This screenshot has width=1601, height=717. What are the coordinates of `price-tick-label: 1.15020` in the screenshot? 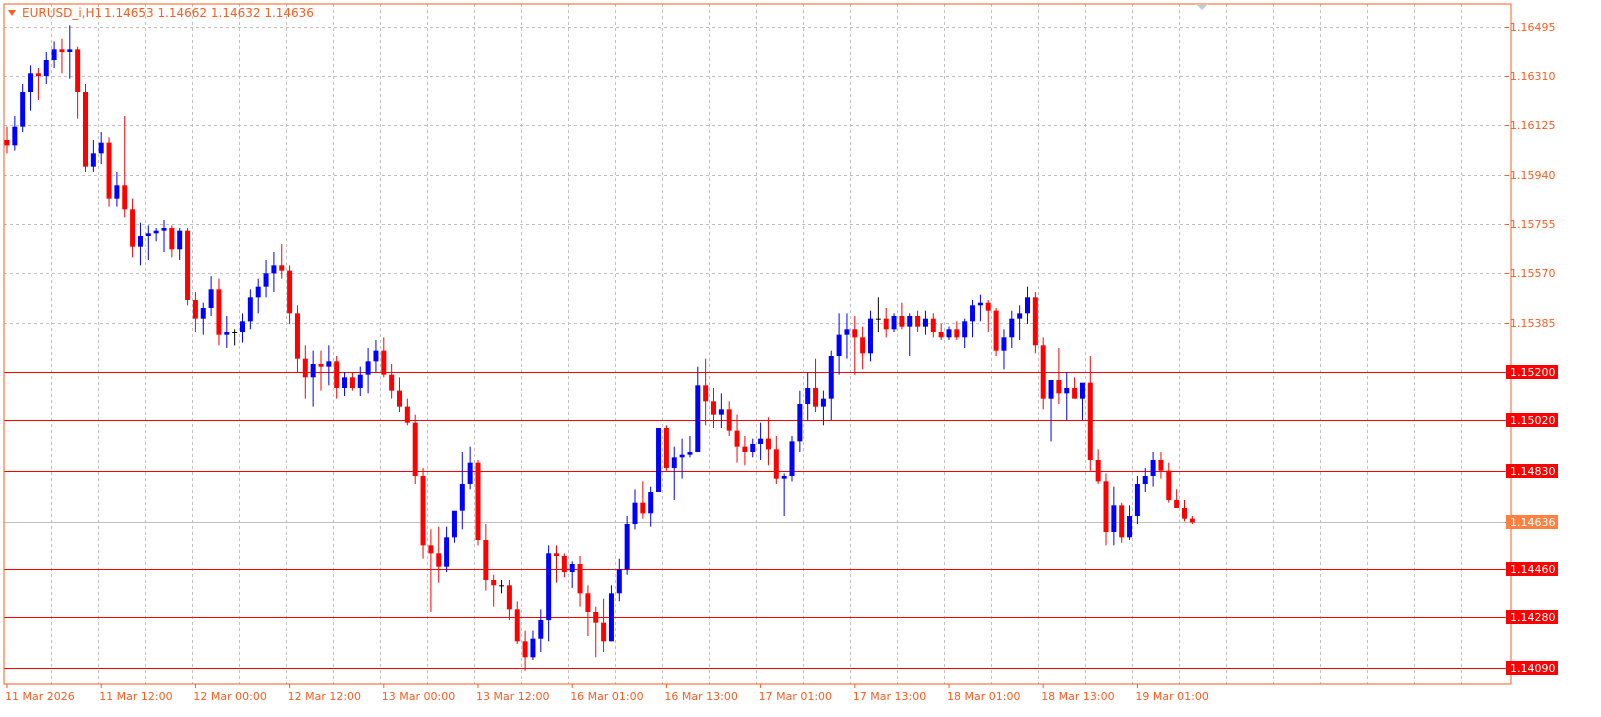 It's located at (1533, 420).